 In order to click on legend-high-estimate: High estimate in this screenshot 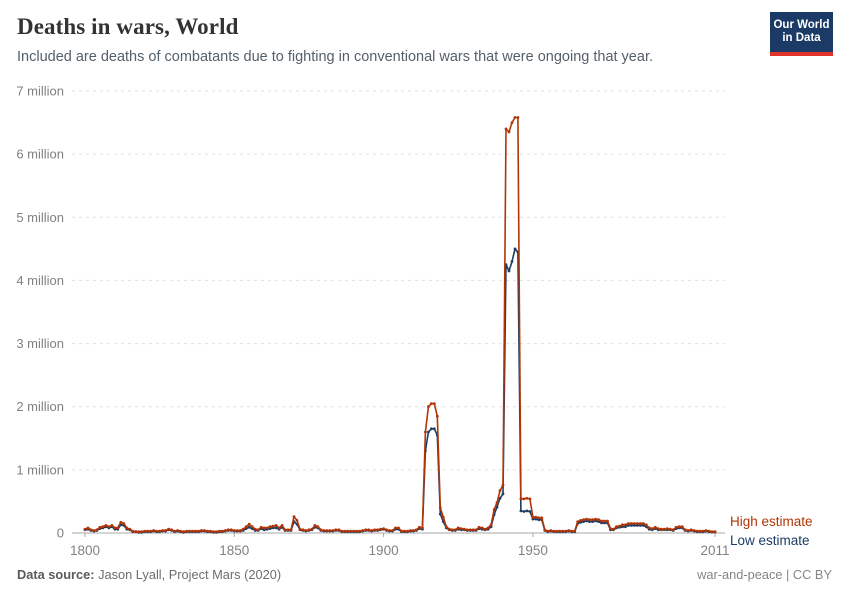, I will do `click(771, 521)`.